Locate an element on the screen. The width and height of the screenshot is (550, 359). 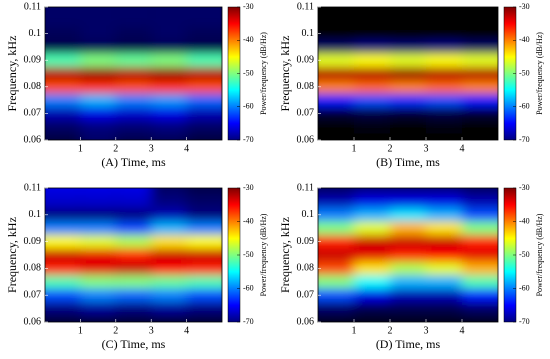
y-tick-label: 0.11 is located at coordinates (305, 187).